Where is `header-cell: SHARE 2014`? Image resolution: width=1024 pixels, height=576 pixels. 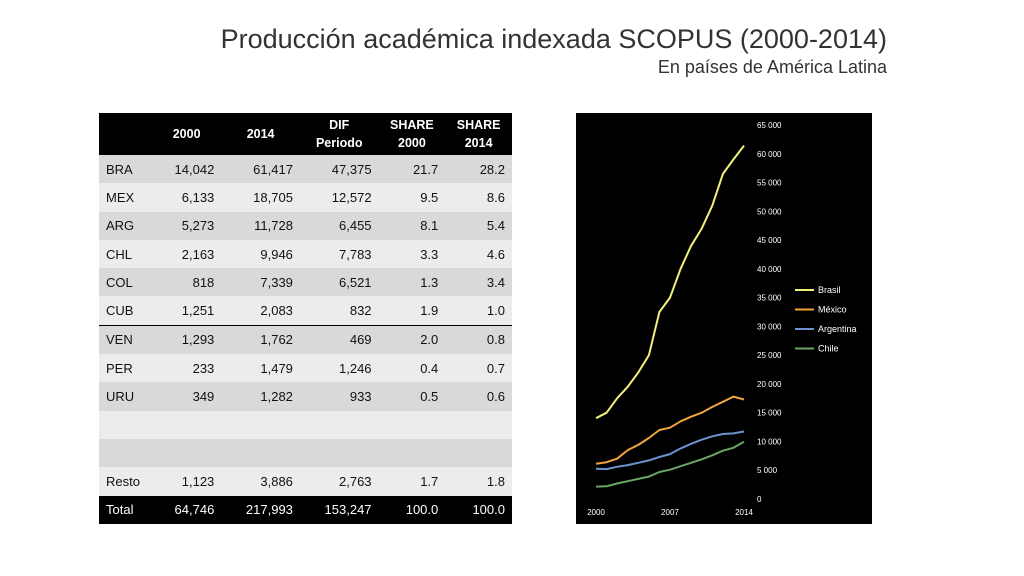
header-cell: SHARE 2014 is located at coordinates (478, 134).